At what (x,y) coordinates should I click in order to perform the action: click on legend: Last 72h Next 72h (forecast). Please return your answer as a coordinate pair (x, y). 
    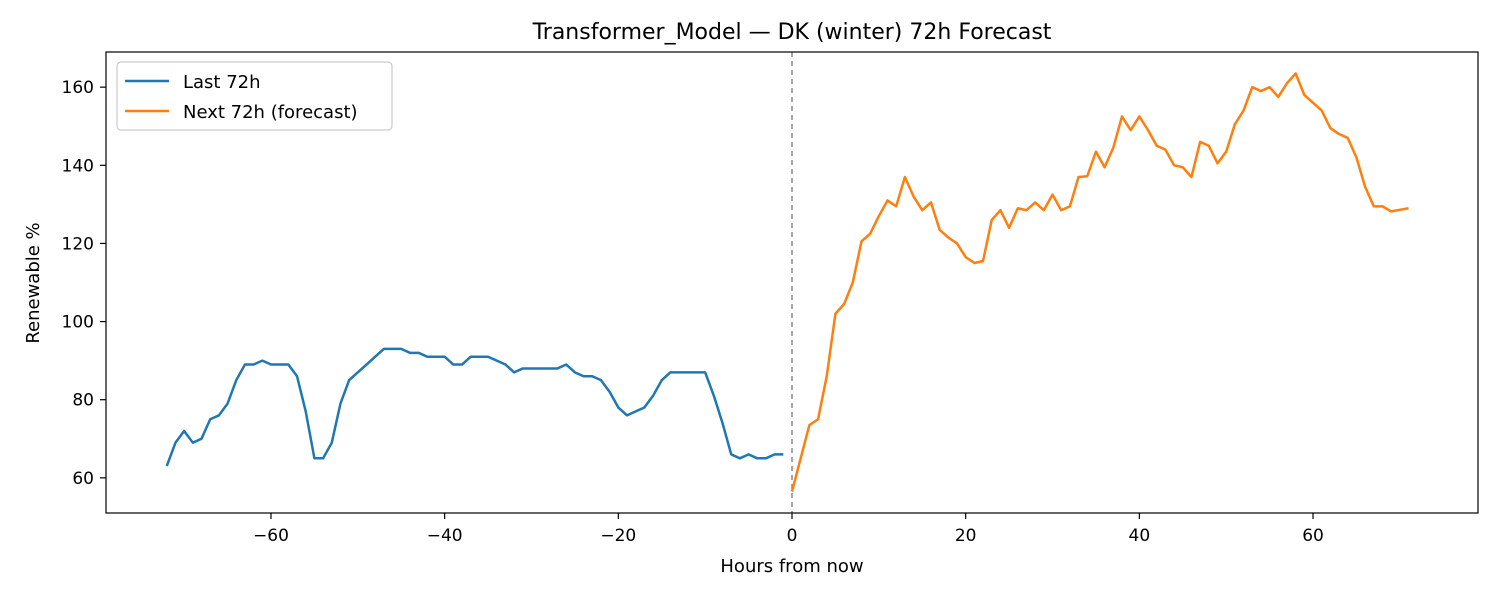
    Looking at the image, I should click on (254, 96).